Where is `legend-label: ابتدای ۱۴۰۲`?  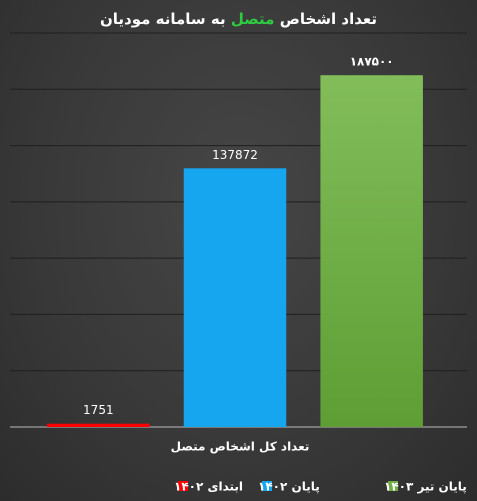
legend-label: ابتدای ۱۴۰۲ is located at coordinates (208, 487).